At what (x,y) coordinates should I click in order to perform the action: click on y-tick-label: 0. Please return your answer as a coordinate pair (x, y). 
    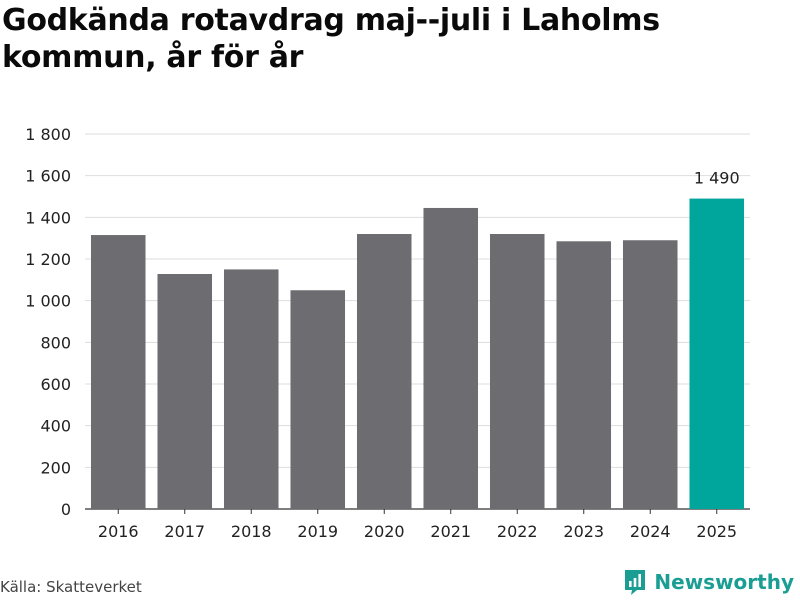
    Looking at the image, I should click on (66, 509).